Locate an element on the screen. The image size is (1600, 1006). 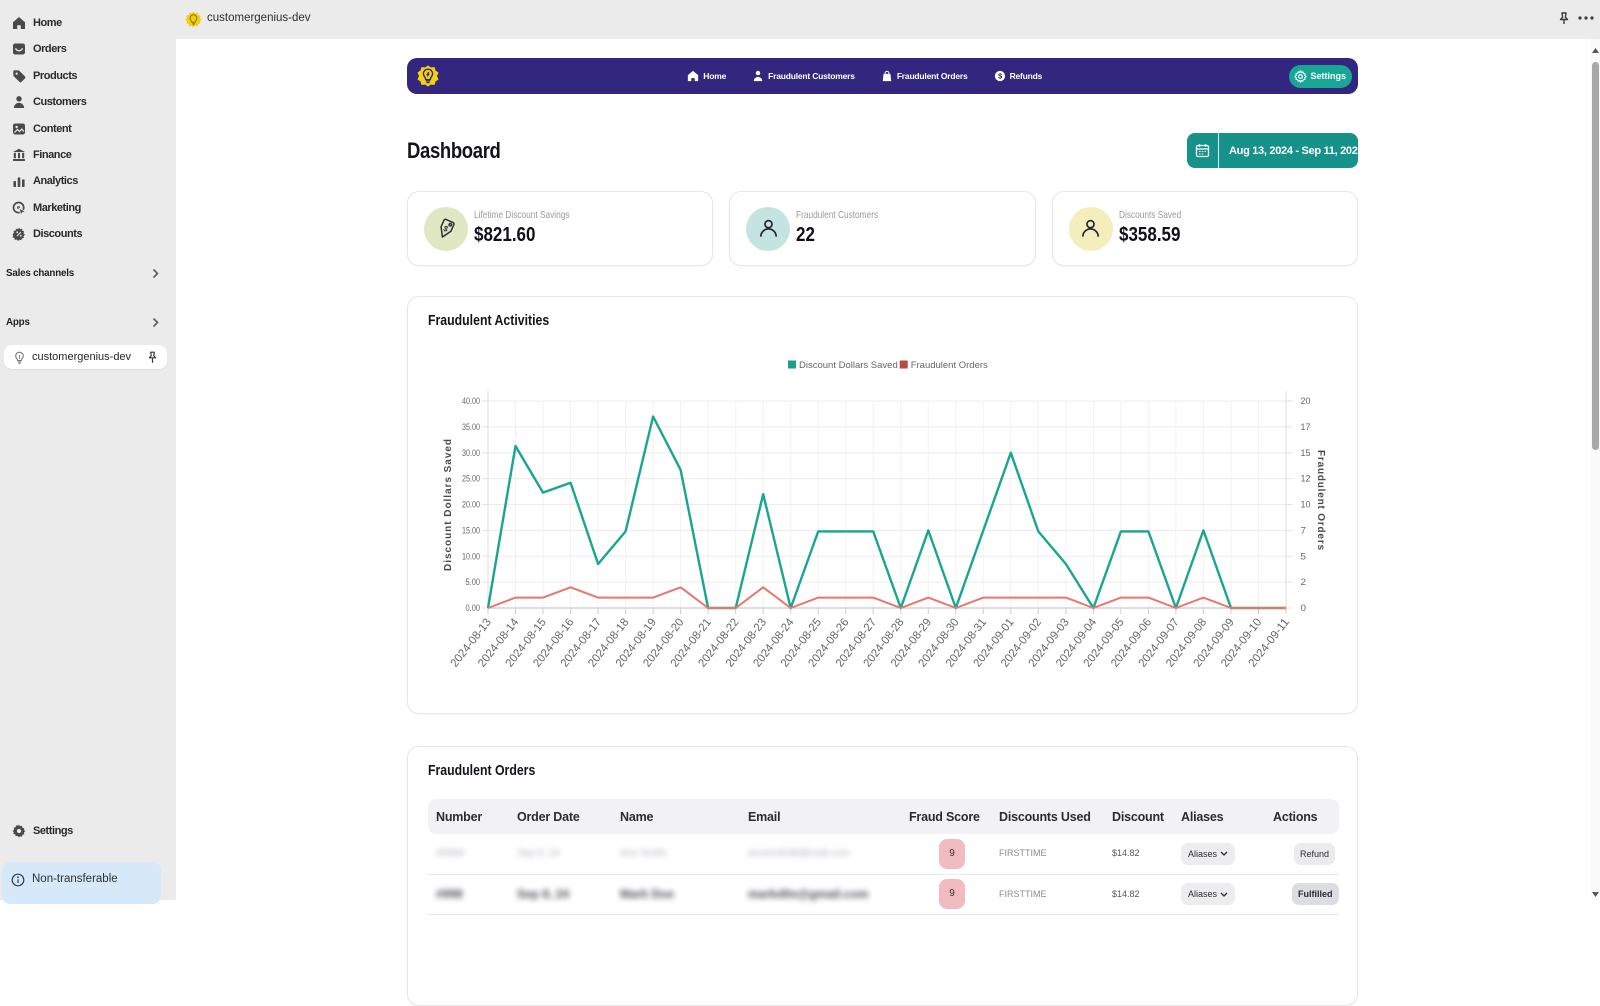
svg-text: 35.00 is located at coordinates (471, 427).